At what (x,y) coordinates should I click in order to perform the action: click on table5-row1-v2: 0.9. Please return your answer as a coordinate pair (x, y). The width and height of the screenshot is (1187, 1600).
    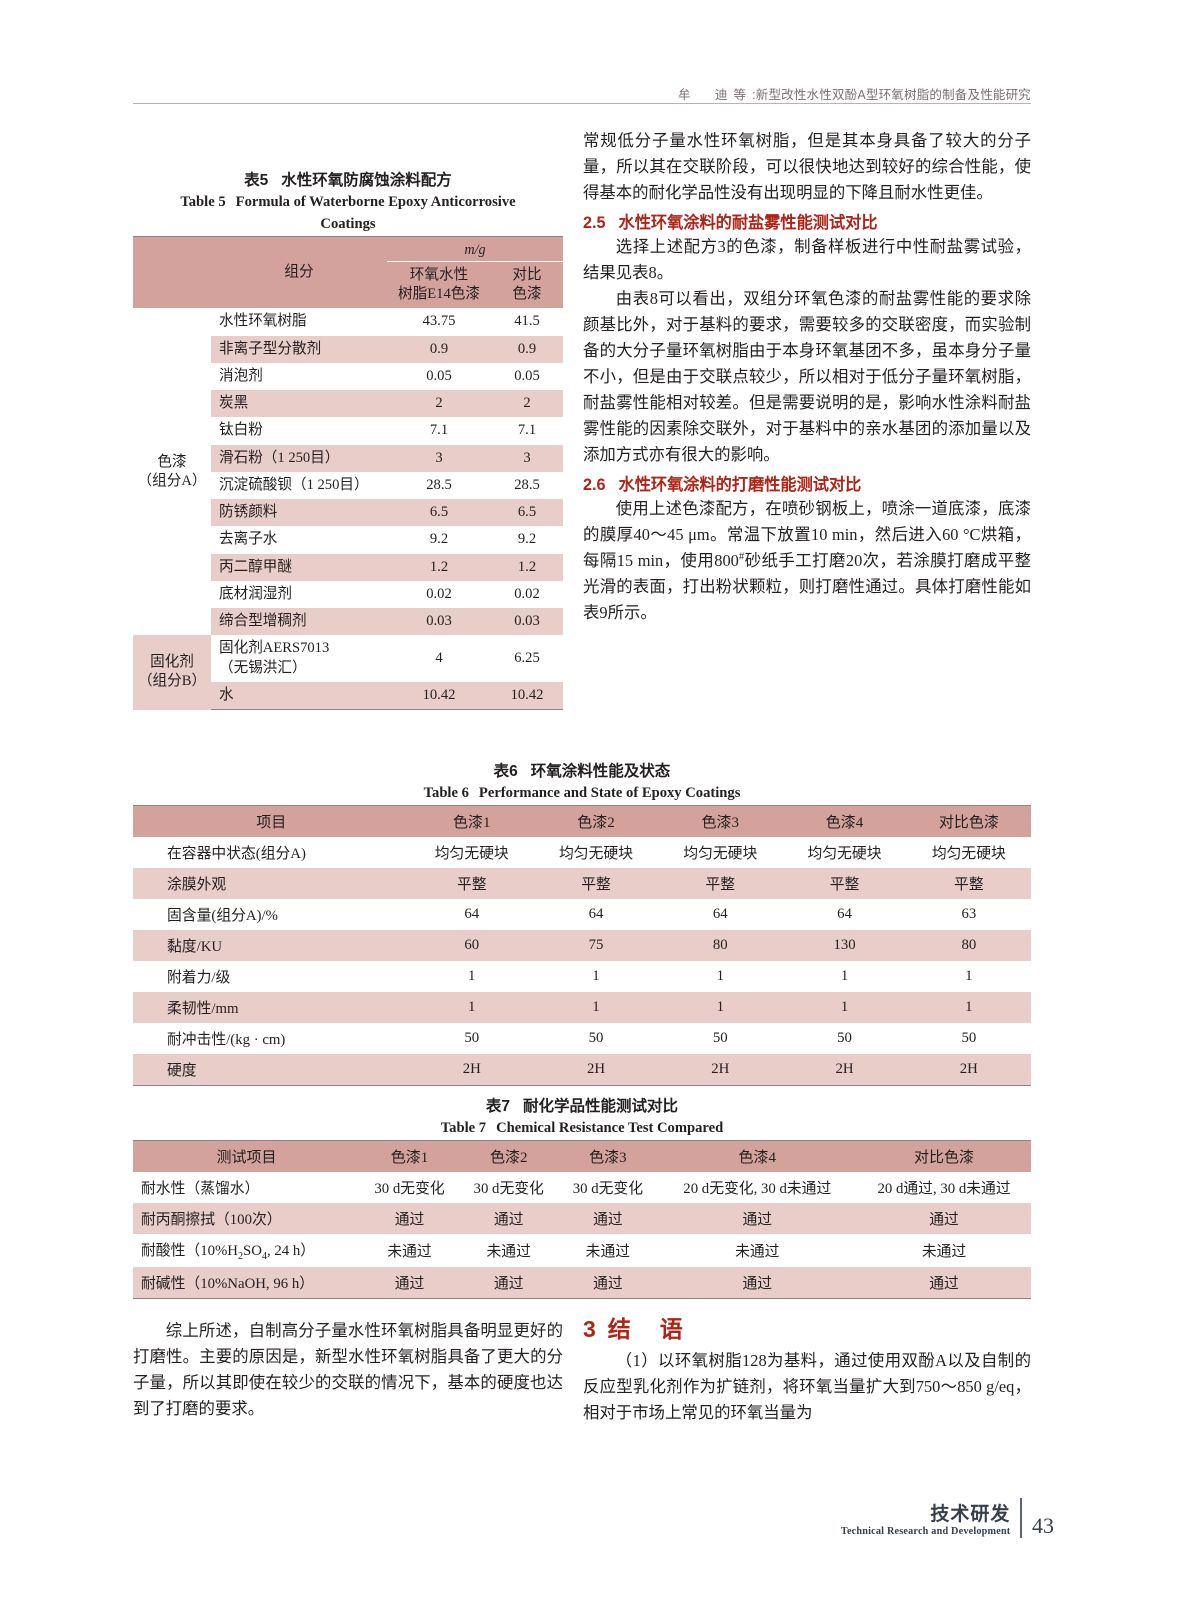
    Looking at the image, I should click on (527, 348).